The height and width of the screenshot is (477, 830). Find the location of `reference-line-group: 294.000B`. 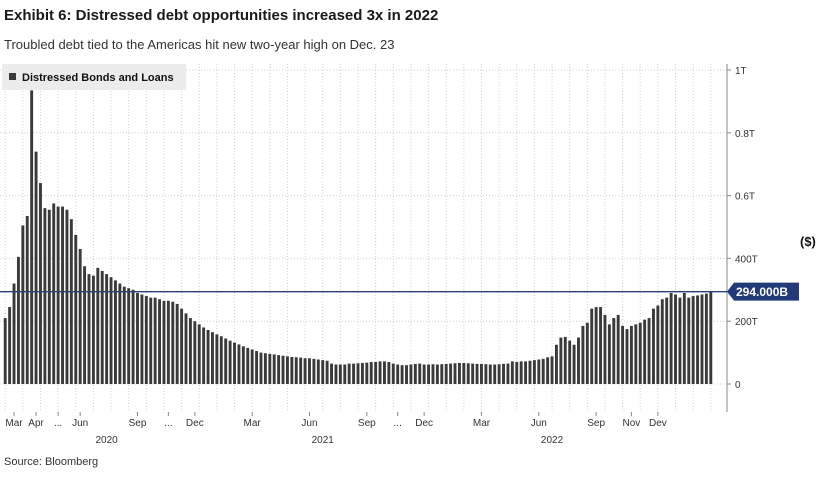

reference-line-group: 294.000B is located at coordinates (399, 291).